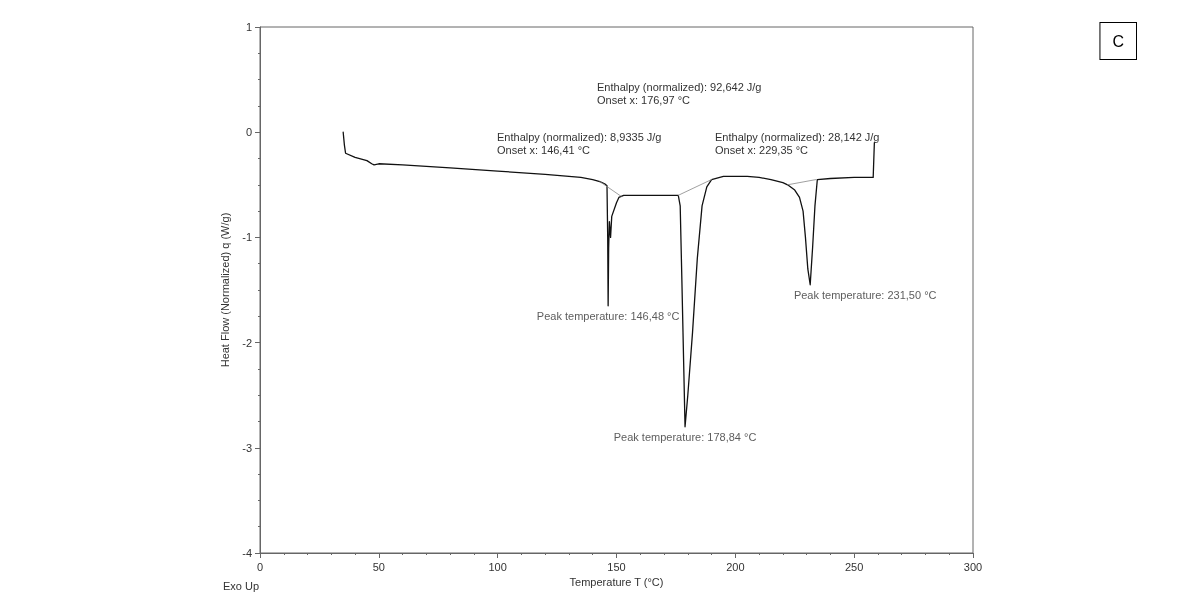  What do you see at coordinates (247, 553) in the screenshot?
I see `y-tick-label: -4` at bounding box center [247, 553].